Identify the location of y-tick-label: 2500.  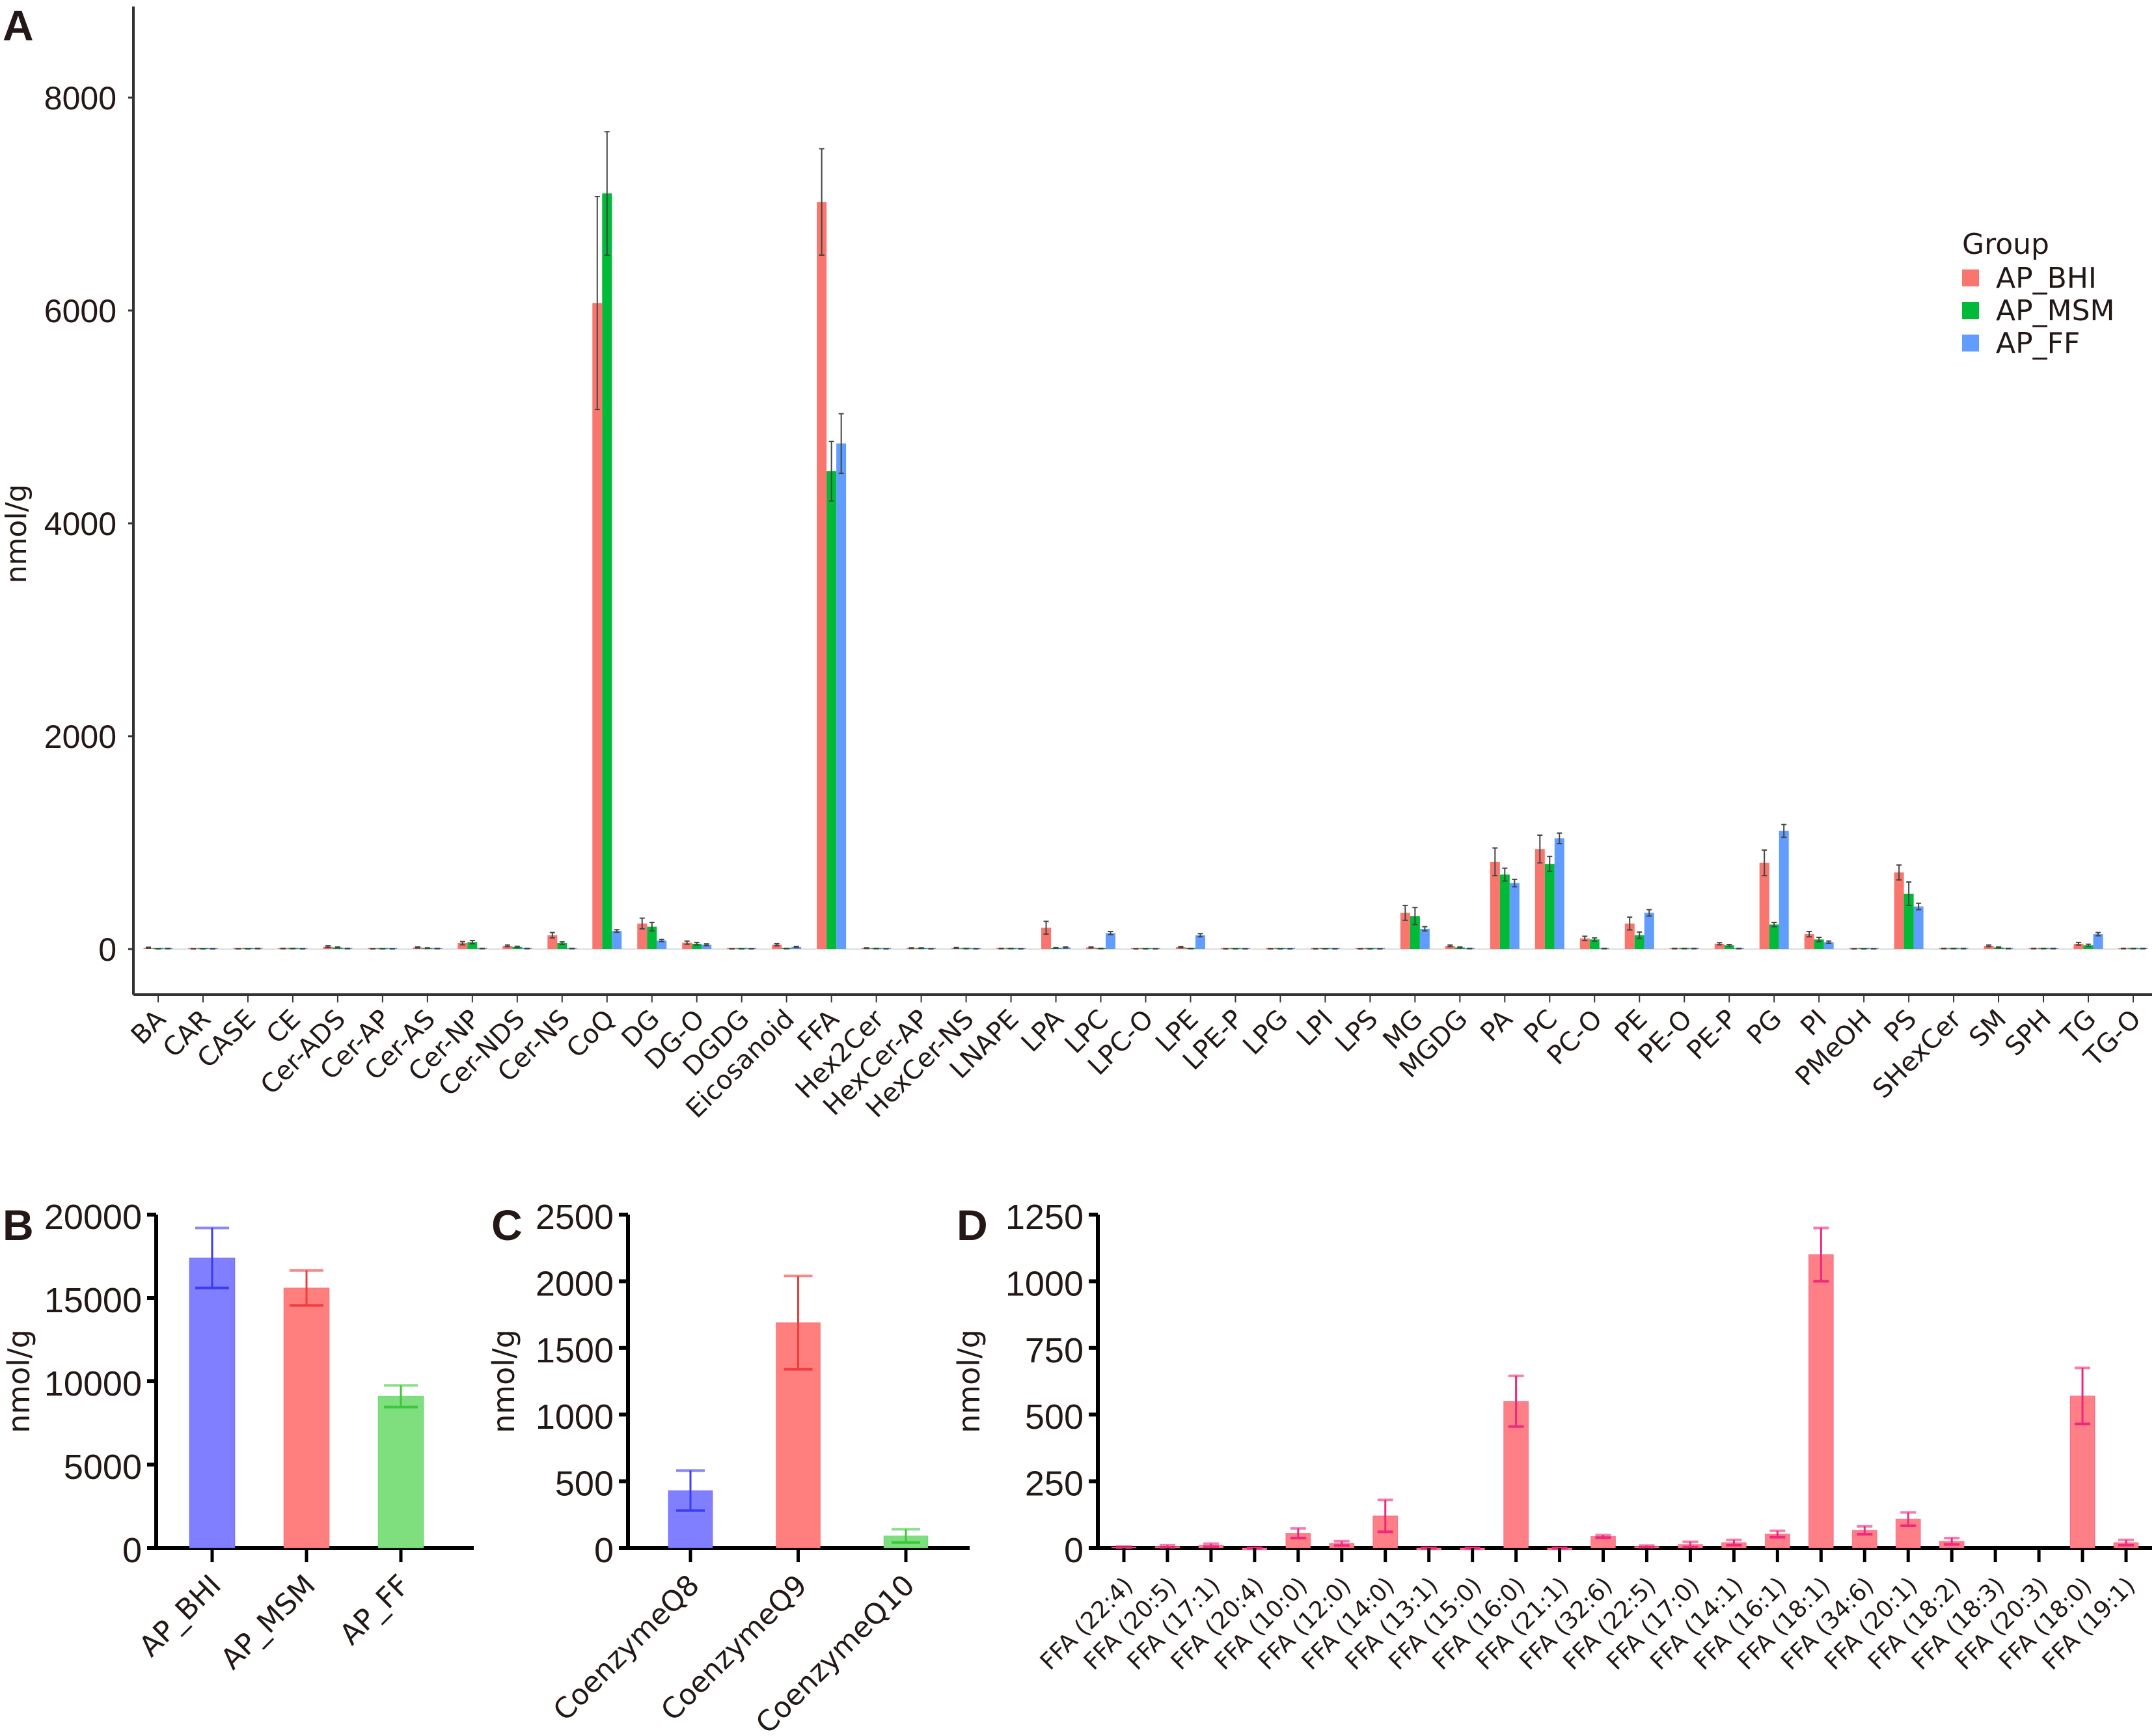
(575, 1217).